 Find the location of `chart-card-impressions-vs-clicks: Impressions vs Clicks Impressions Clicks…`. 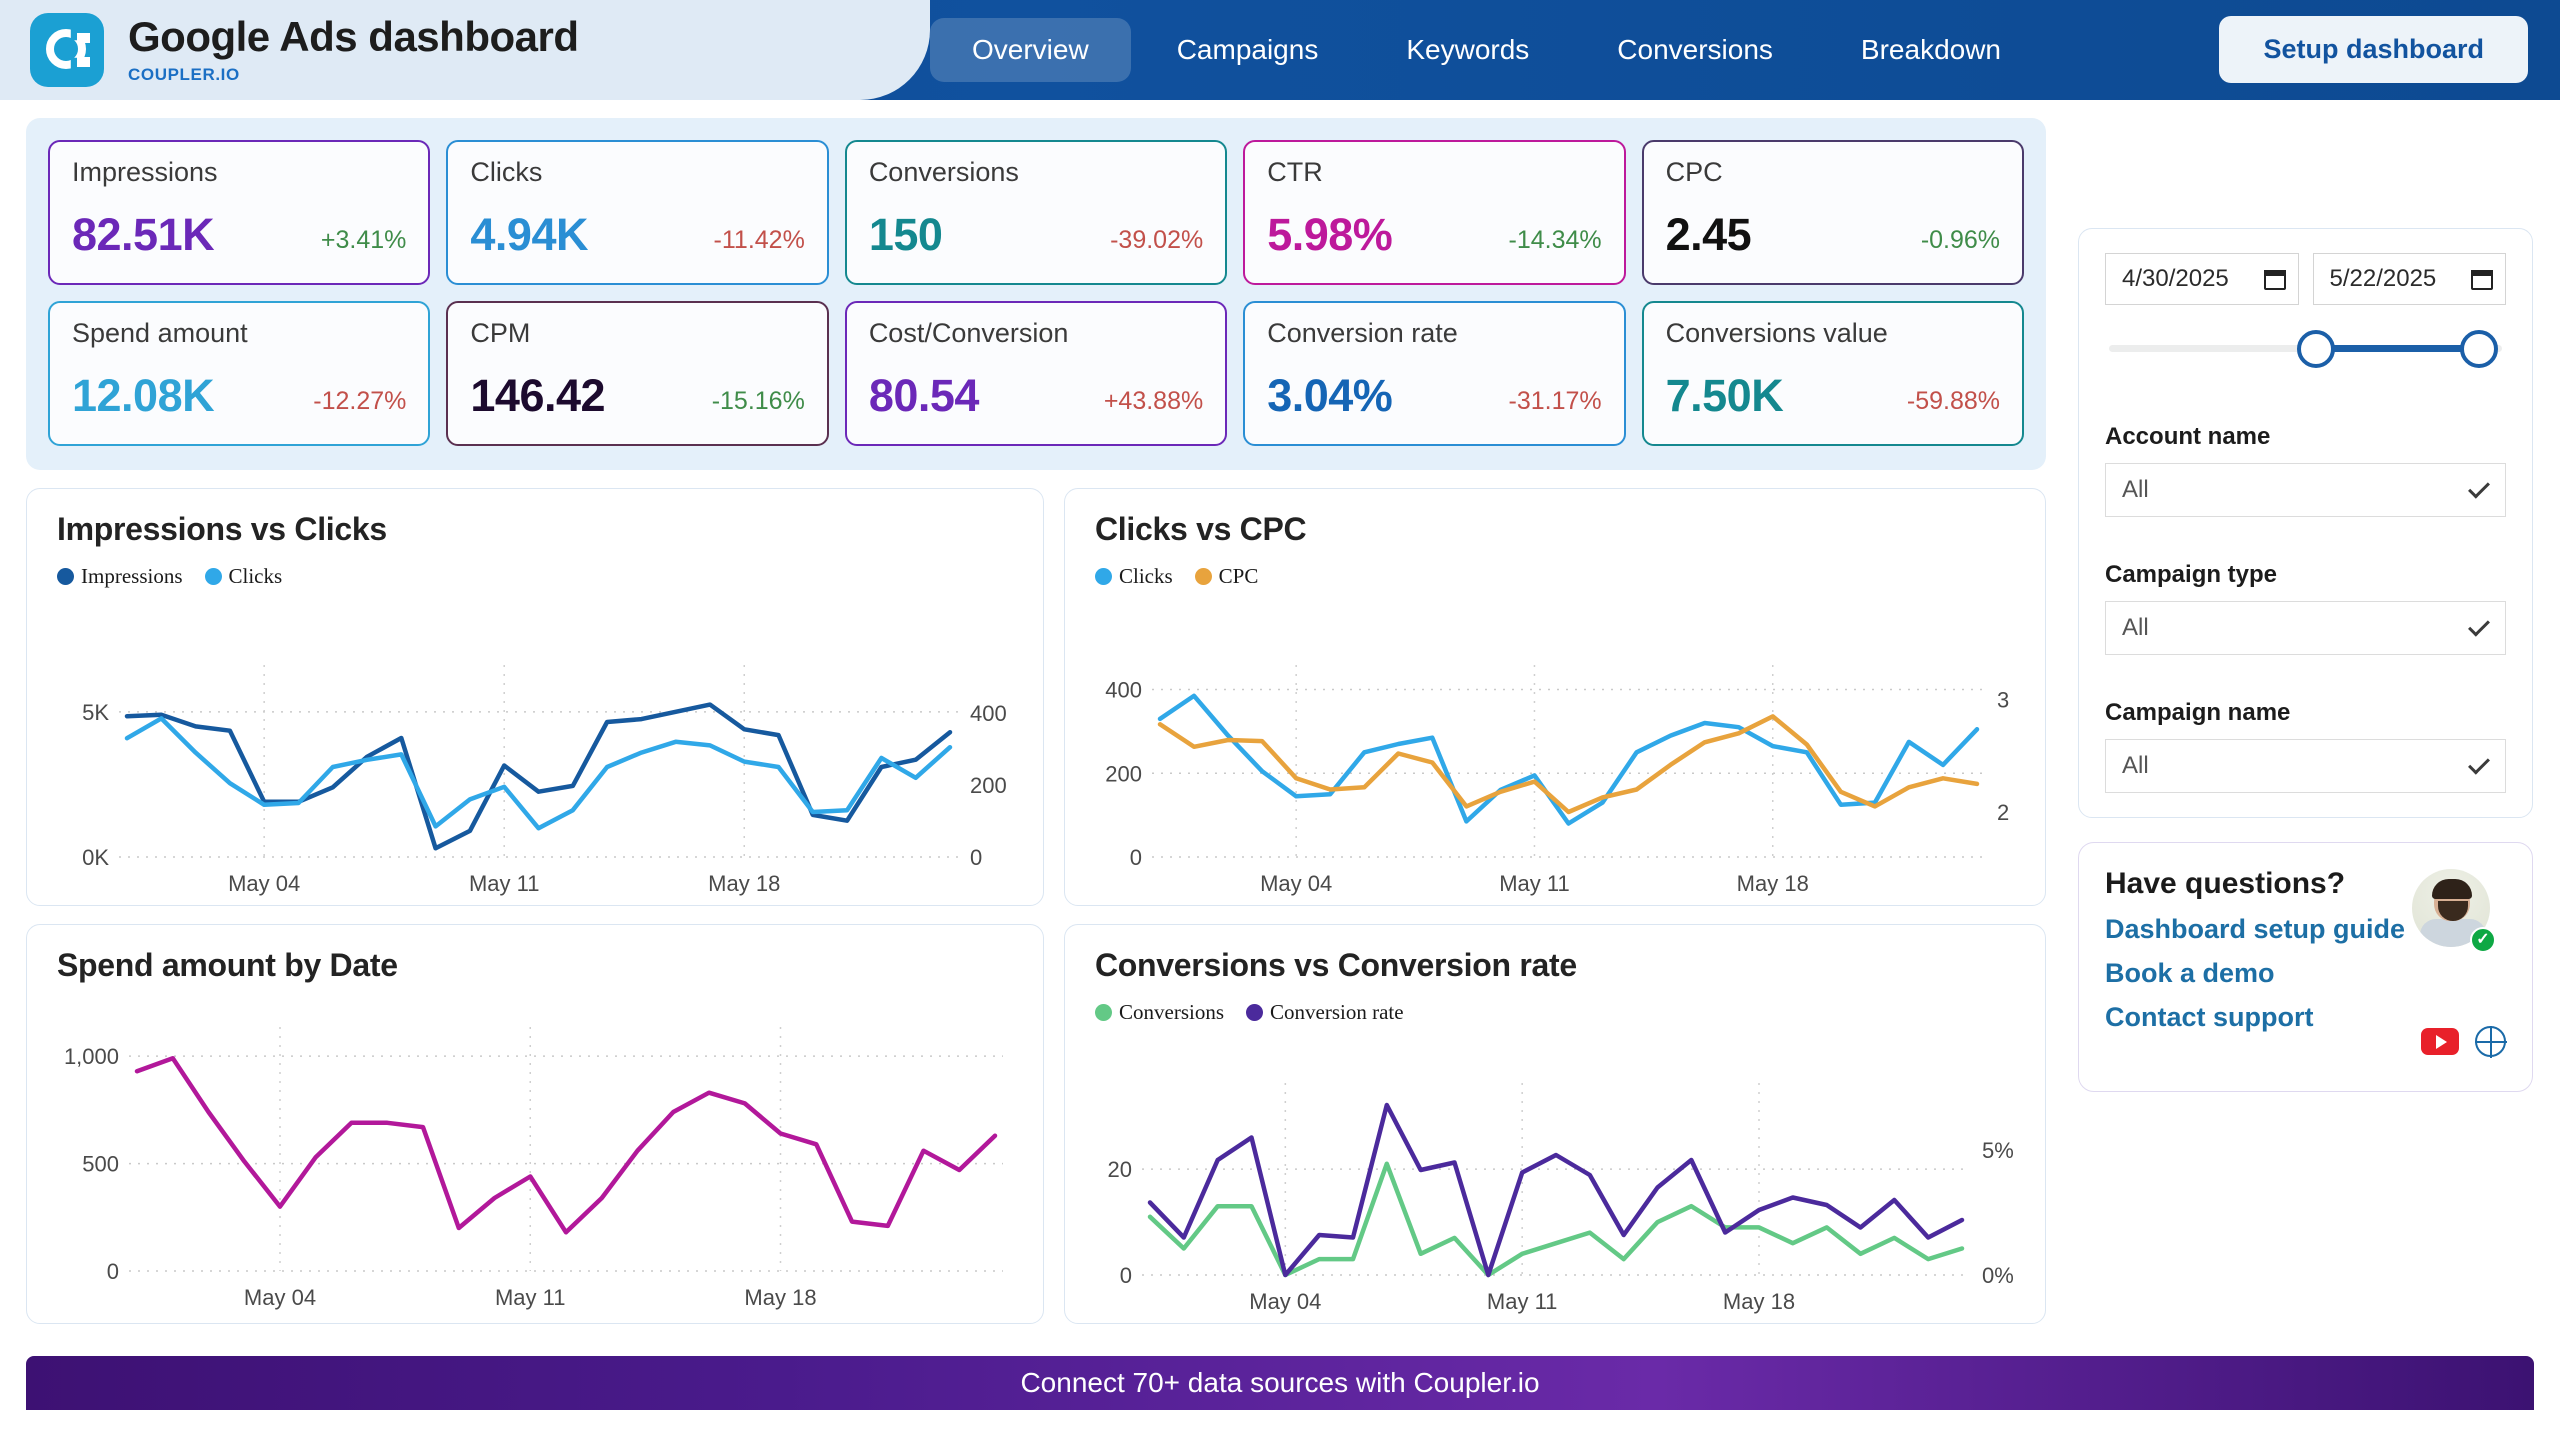

chart-card-impressions-vs-clicks: Impressions vs Clicks Impressions Clicks… is located at coordinates (535, 697).